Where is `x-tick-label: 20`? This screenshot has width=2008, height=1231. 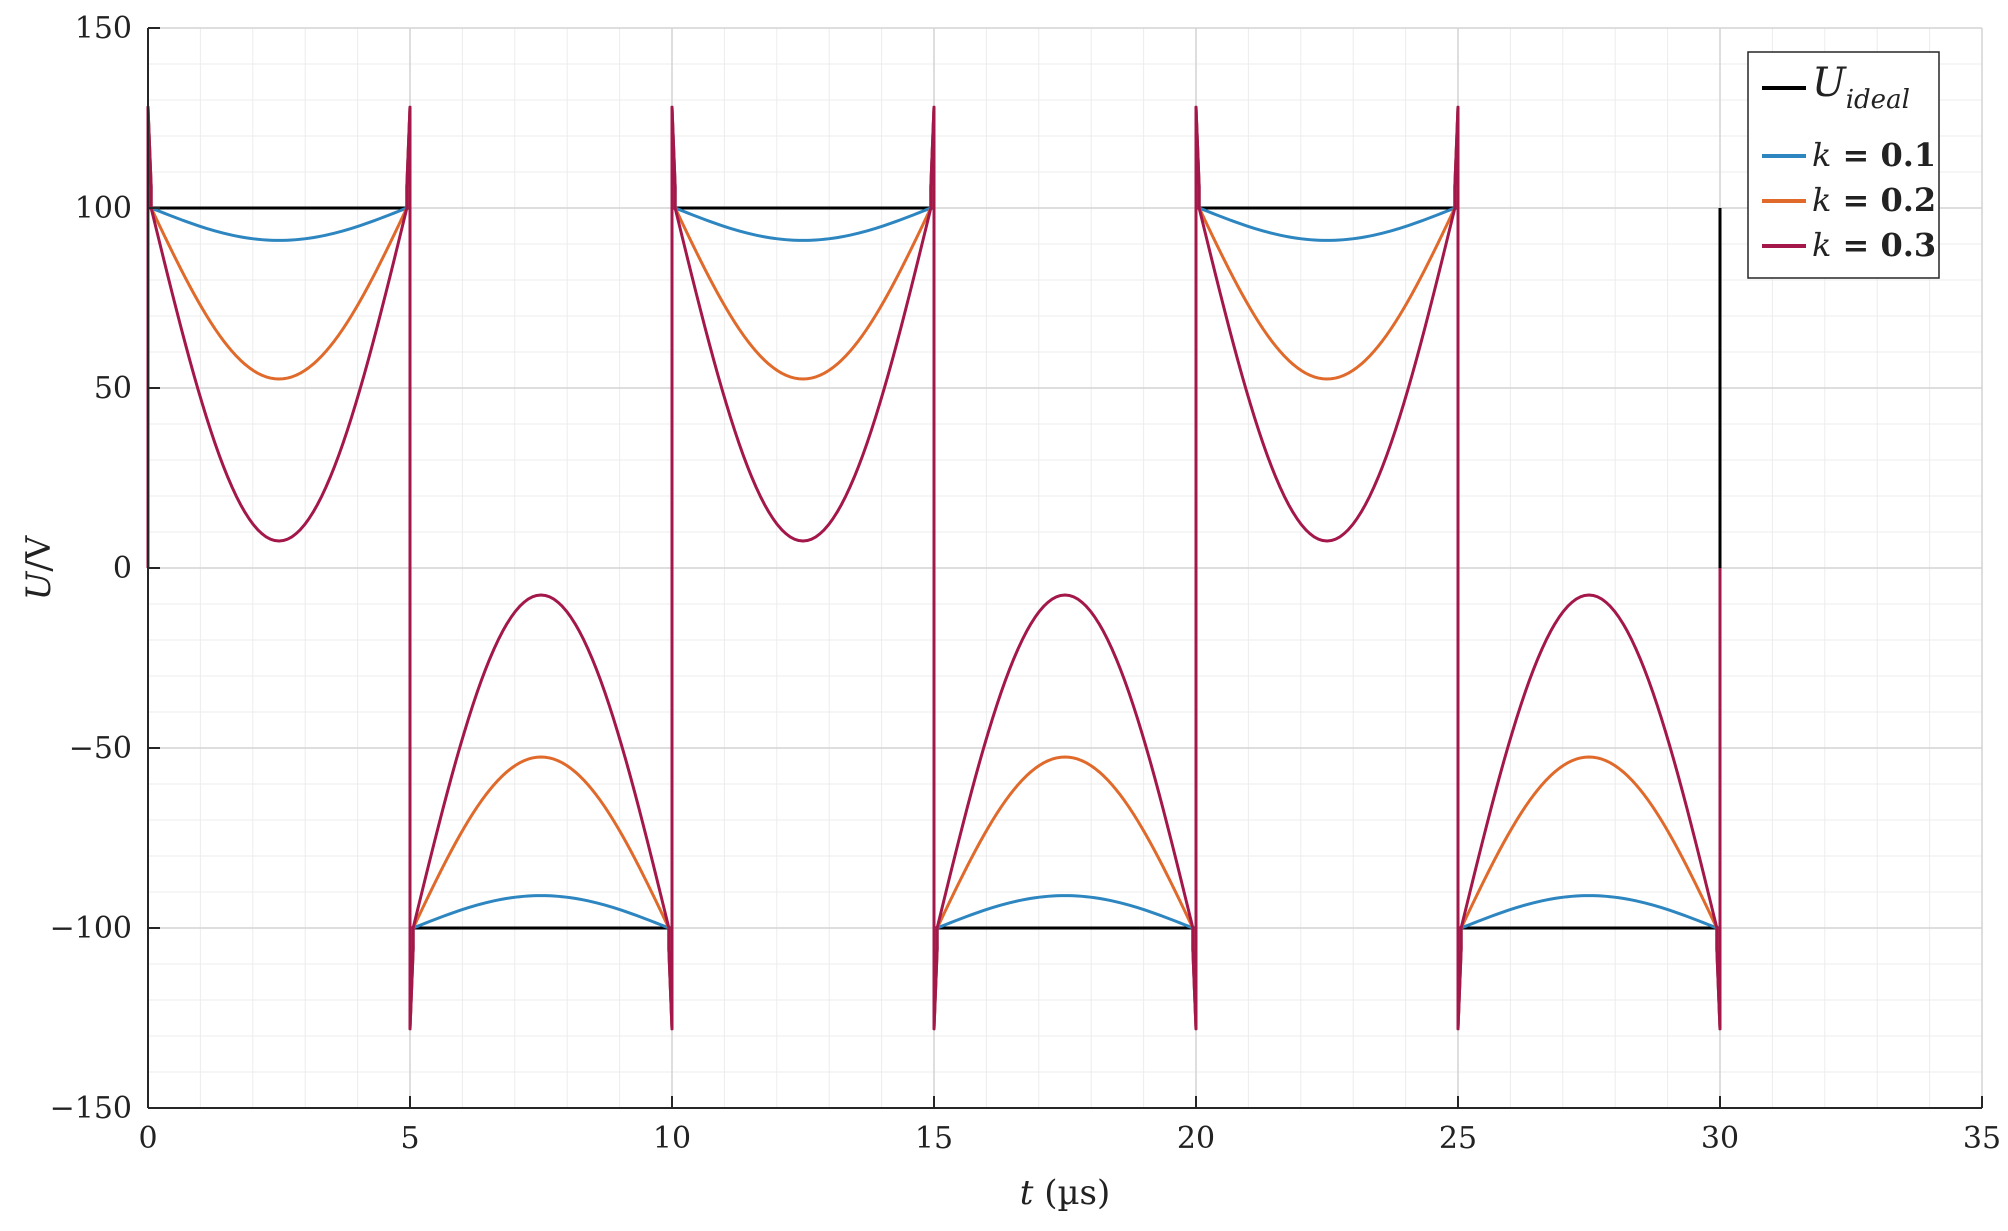
x-tick-label: 20 is located at coordinates (1196, 1138).